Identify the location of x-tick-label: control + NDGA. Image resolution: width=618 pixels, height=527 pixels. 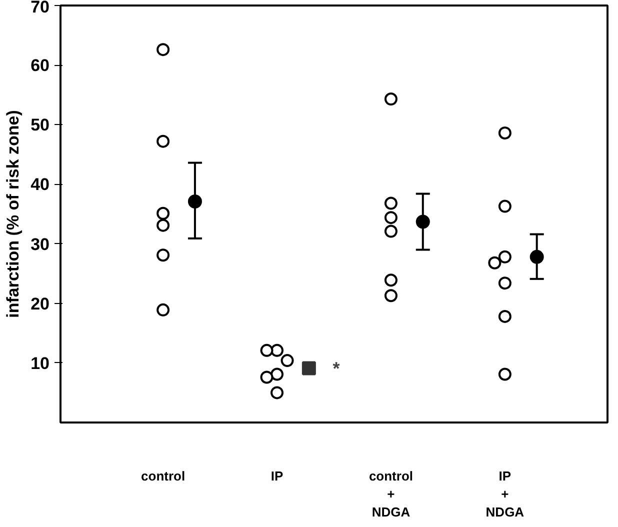
(391, 494).